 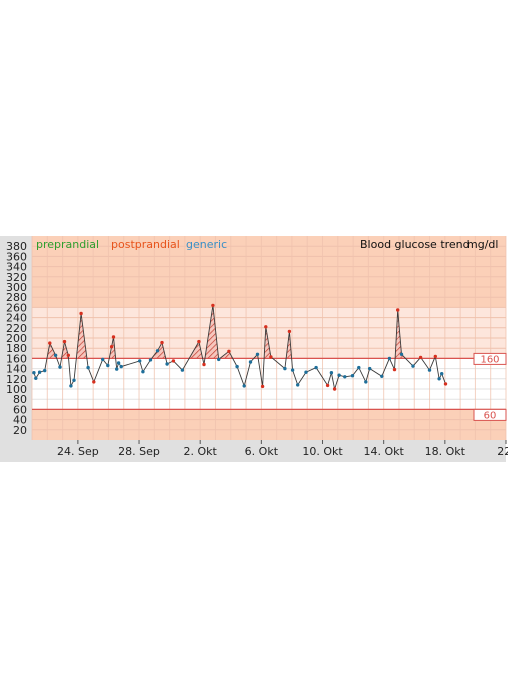 What do you see at coordinates (384, 451) in the screenshot?
I see `x-tick-label: 14. Okt` at bounding box center [384, 451].